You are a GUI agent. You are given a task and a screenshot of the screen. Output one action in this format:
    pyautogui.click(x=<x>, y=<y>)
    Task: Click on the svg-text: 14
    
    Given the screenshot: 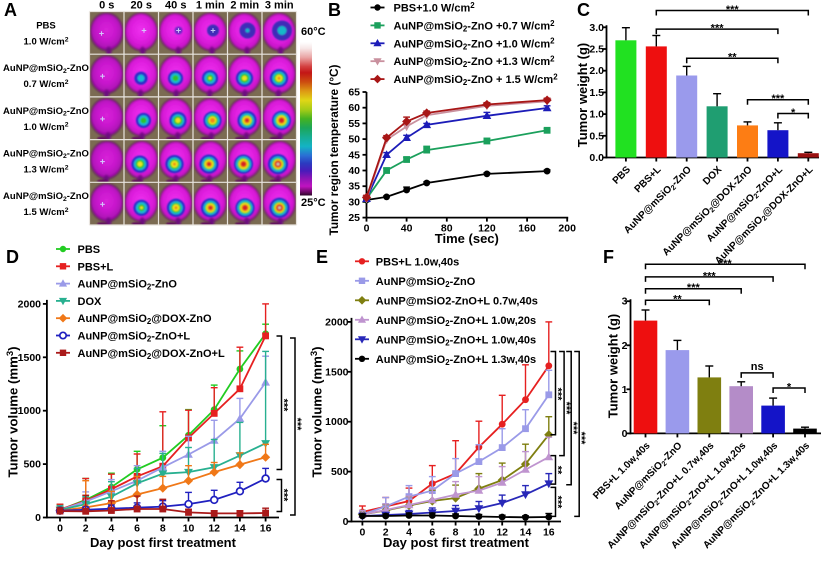 What is the action you would take?
    pyautogui.click(x=526, y=533)
    